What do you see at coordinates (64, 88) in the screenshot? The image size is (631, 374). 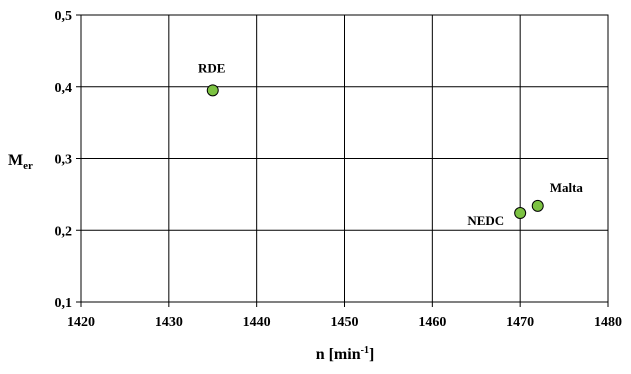 I see `y-tick-label: 0,4` at bounding box center [64, 88].